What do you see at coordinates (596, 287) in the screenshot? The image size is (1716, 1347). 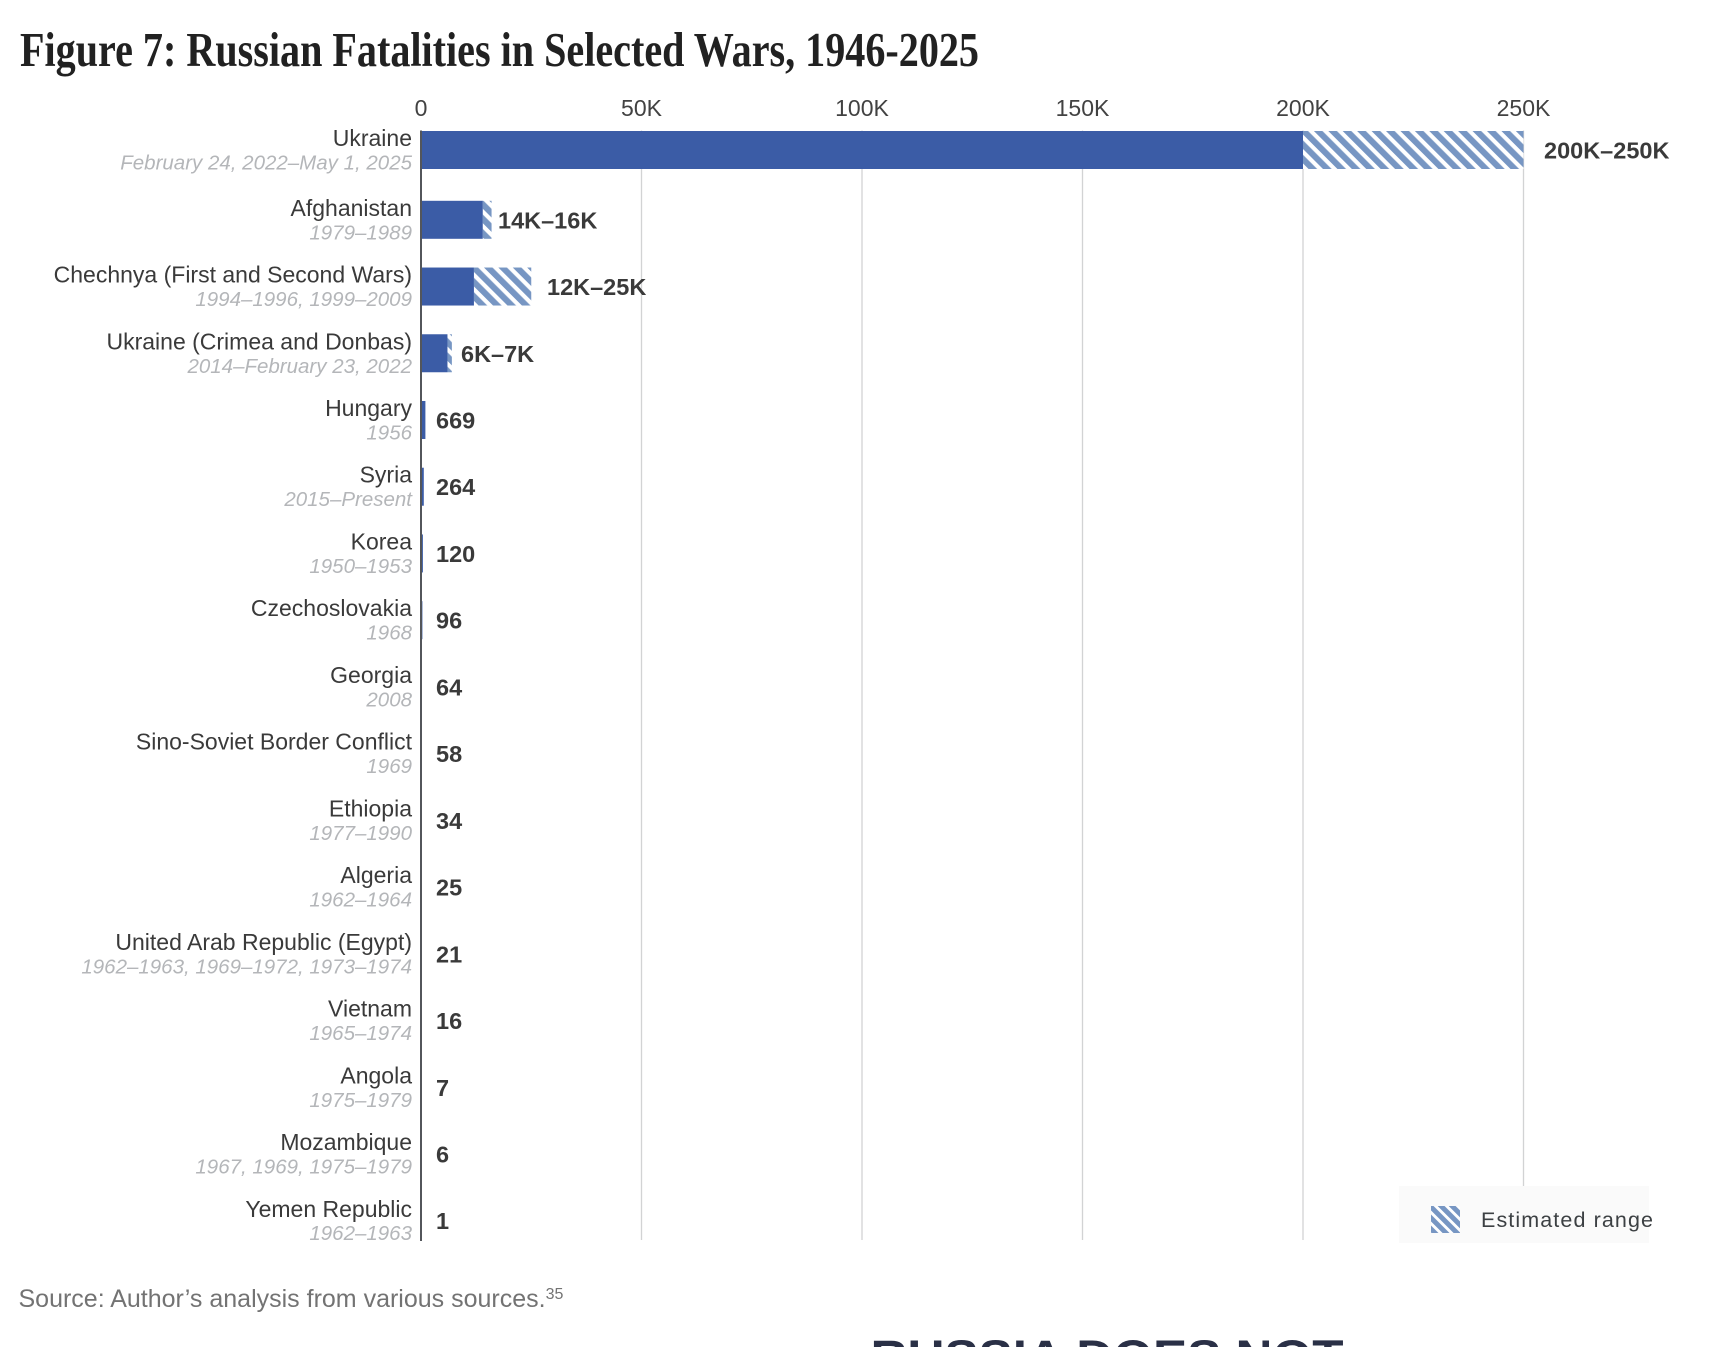 I see `svg-text: 12K–25K` at bounding box center [596, 287].